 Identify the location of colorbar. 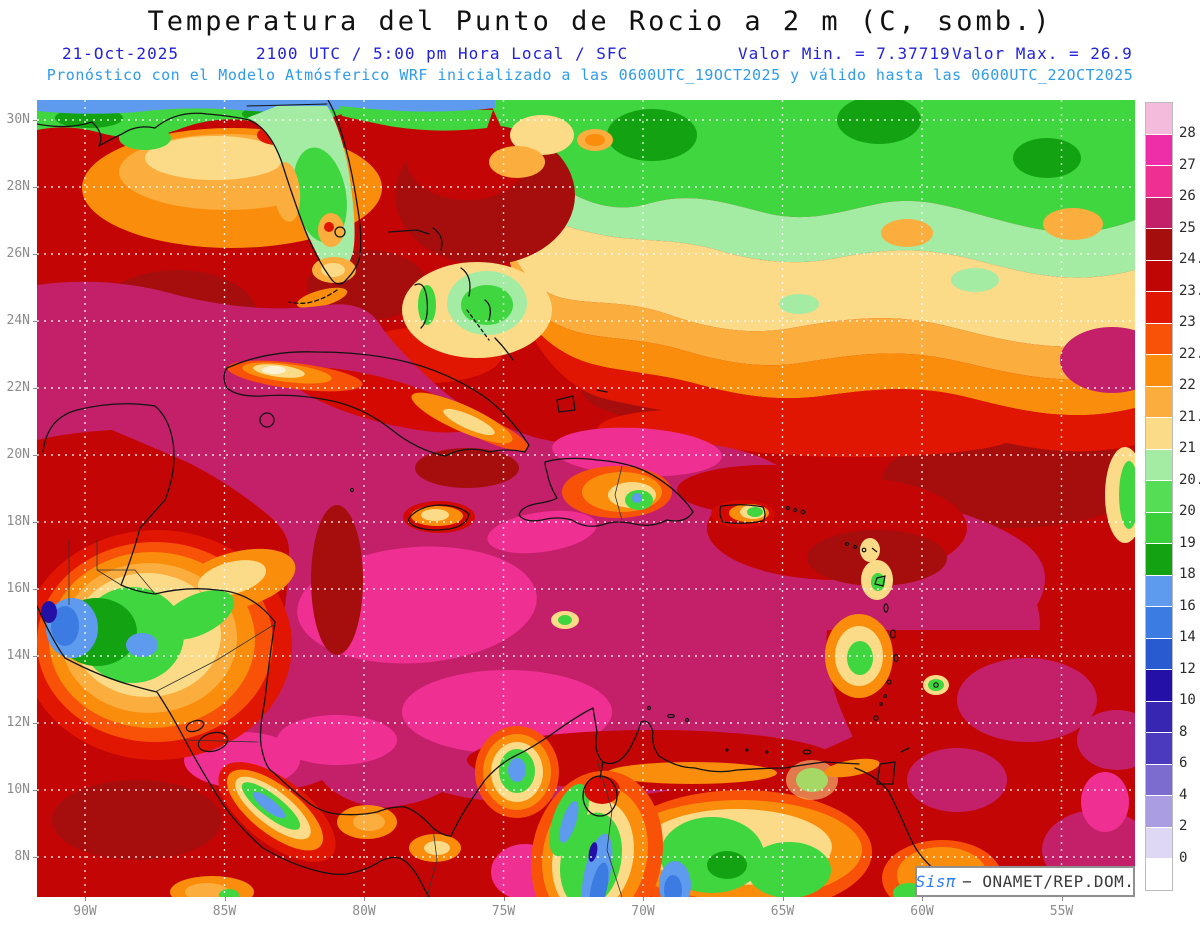
(1159, 496).